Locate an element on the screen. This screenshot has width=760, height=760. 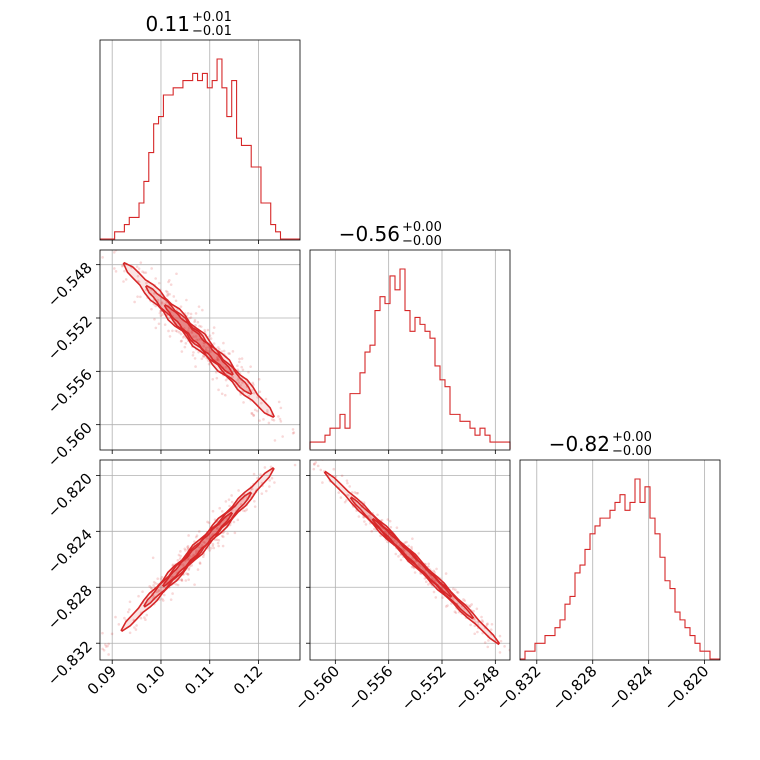
title-err-plus: +0.00 is located at coordinates (632, 437).